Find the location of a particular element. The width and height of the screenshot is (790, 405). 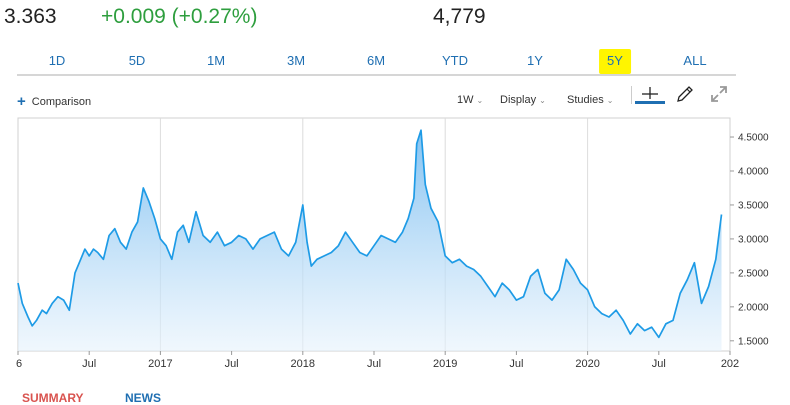

y-tick-label: 2.5000 is located at coordinates (753, 273).